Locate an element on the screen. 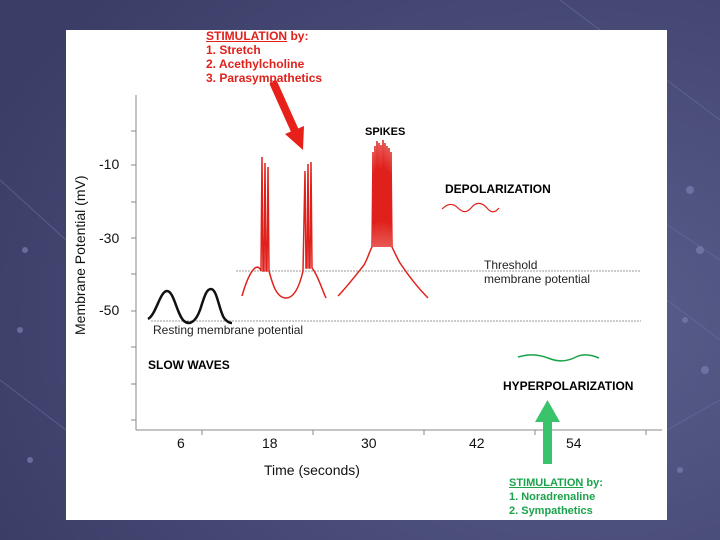 The height and width of the screenshot is (540, 720). threshold-label-line-1: Threshold is located at coordinates (511, 265).